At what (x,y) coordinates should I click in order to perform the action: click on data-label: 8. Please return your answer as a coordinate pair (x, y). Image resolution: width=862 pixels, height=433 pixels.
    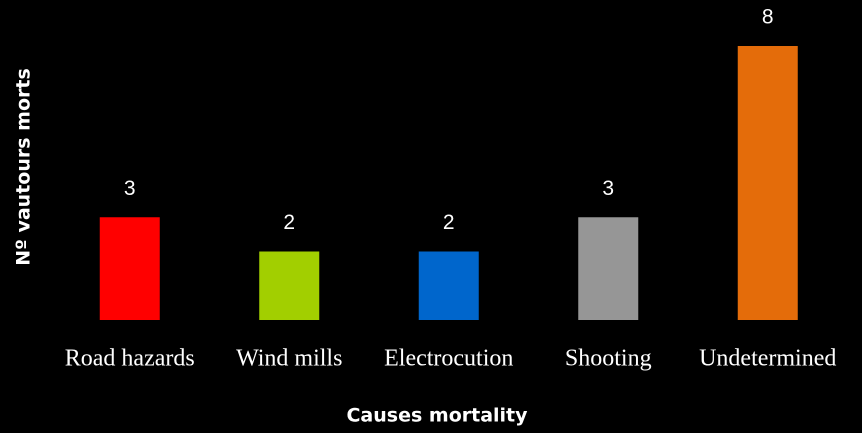
    Looking at the image, I should click on (768, 17).